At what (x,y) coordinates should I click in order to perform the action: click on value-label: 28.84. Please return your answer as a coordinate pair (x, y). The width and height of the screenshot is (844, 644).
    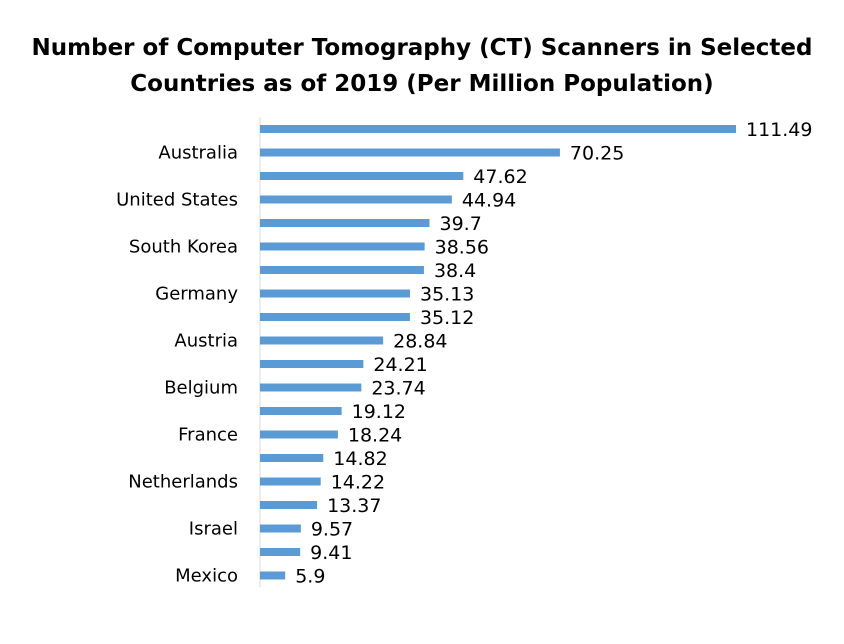
    Looking at the image, I should click on (420, 342).